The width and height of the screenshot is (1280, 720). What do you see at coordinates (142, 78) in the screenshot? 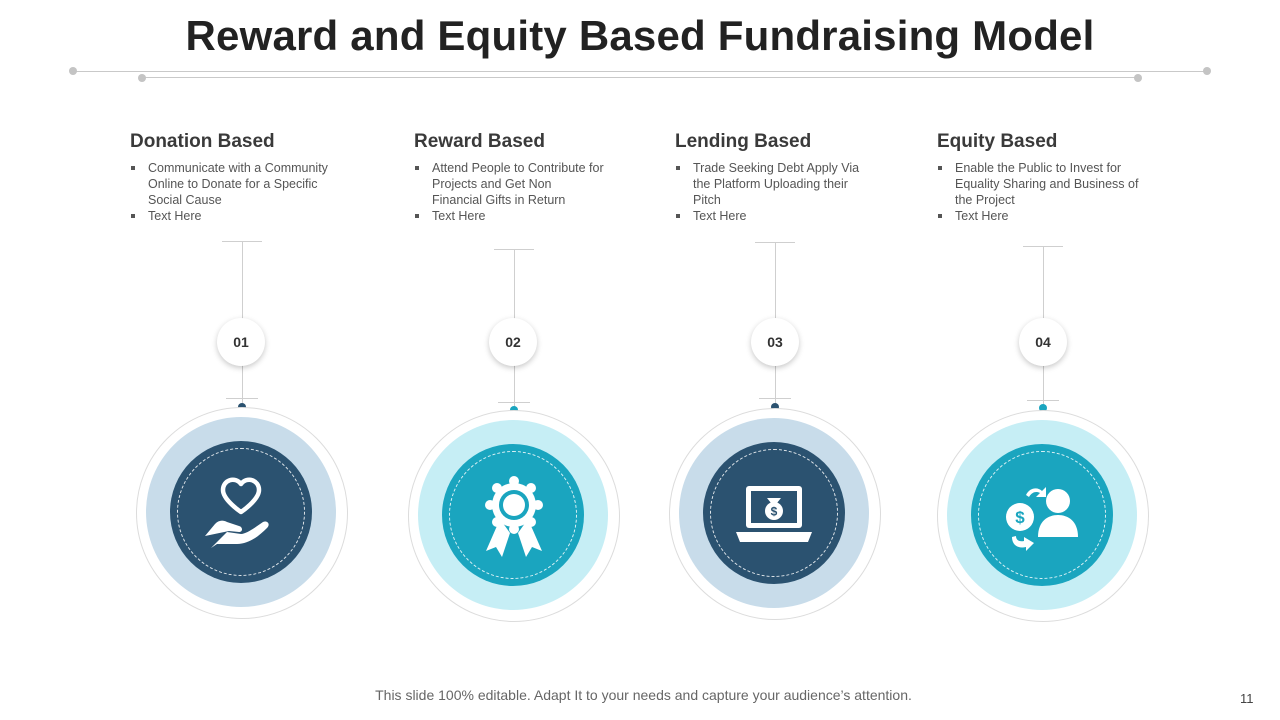
I see `title-rule-inner-dot-left` at bounding box center [142, 78].